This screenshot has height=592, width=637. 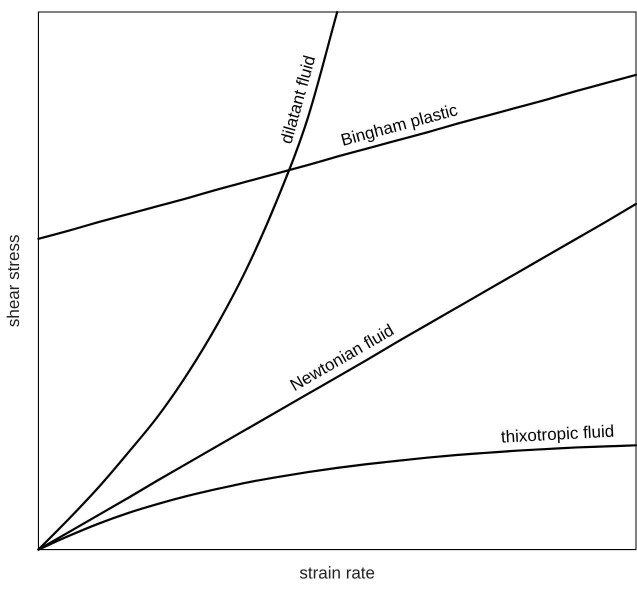 I want to click on series-label: thixotropic fluid, so click(x=557, y=434).